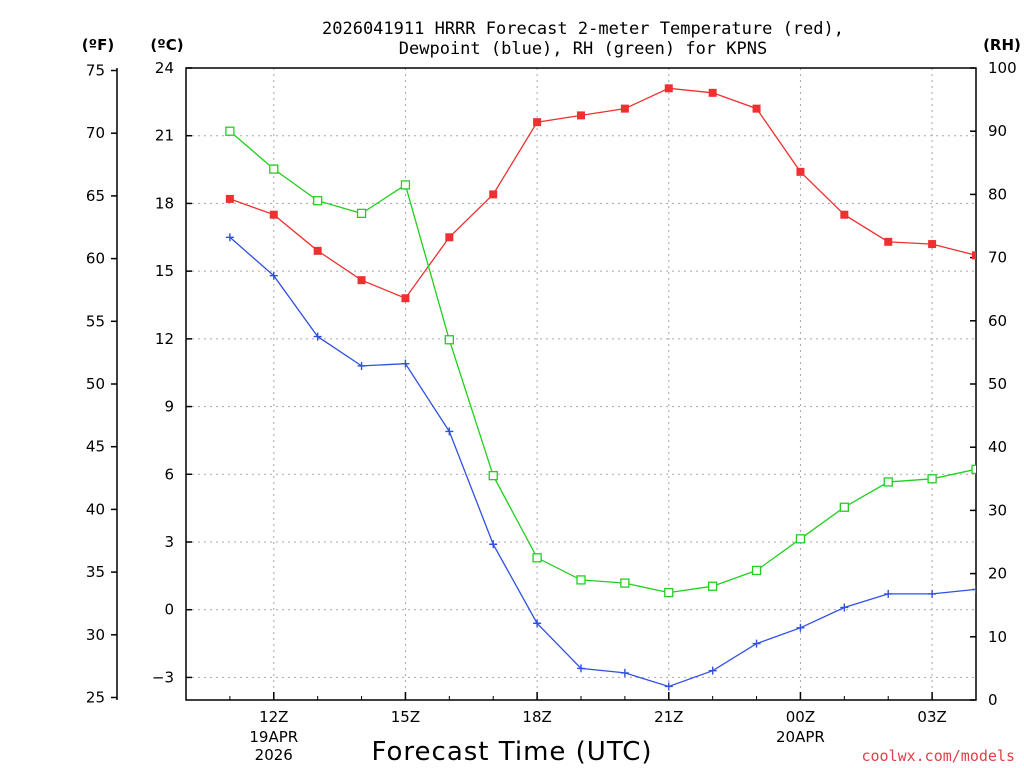 This screenshot has height=768, width=1024. I want to click on fahrenheit-tick-label: 70, so click(95, 133).